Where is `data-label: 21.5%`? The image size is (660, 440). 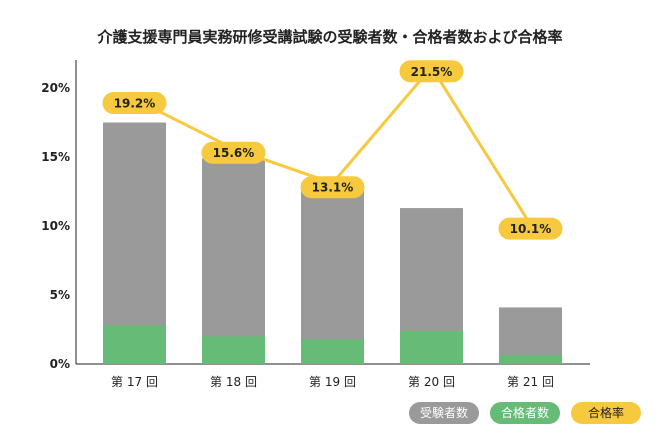
data-label: 21.5% is located at coordinates (432, 72).